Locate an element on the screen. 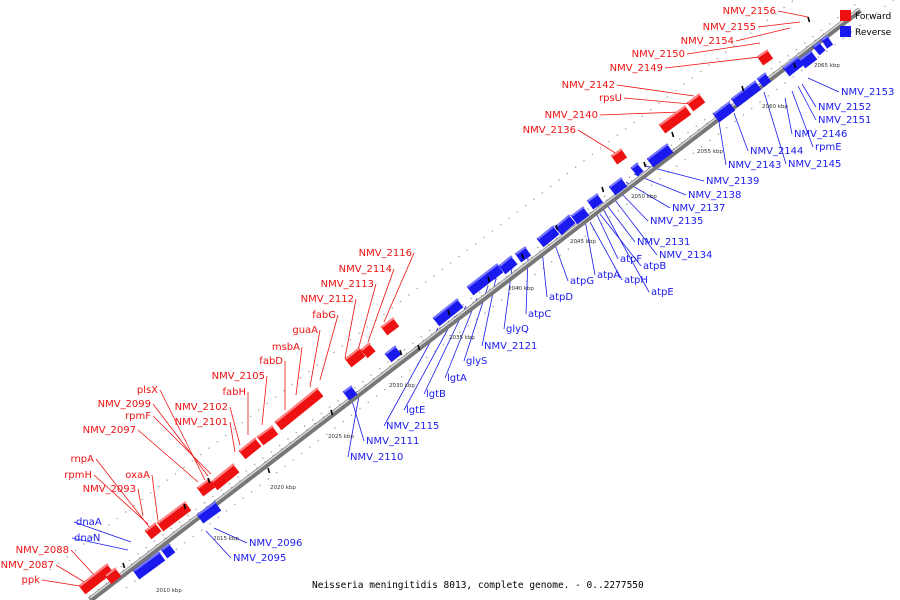 The height and width of the screenshot is (600, 900). reverse-gene-label: lgtB is located at coordinates (436, 394).